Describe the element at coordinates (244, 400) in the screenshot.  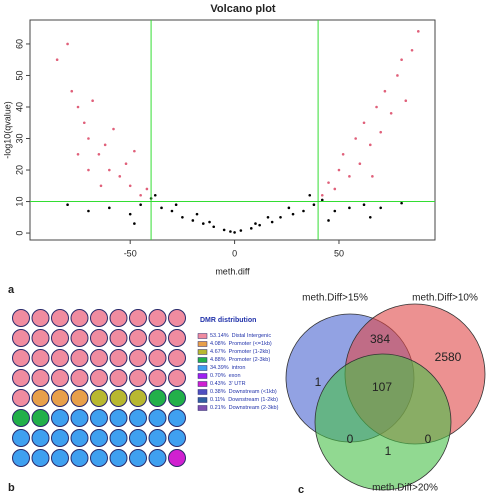
I see `legend-entry: 0.11% Downstream (1-2kb)` at that location.